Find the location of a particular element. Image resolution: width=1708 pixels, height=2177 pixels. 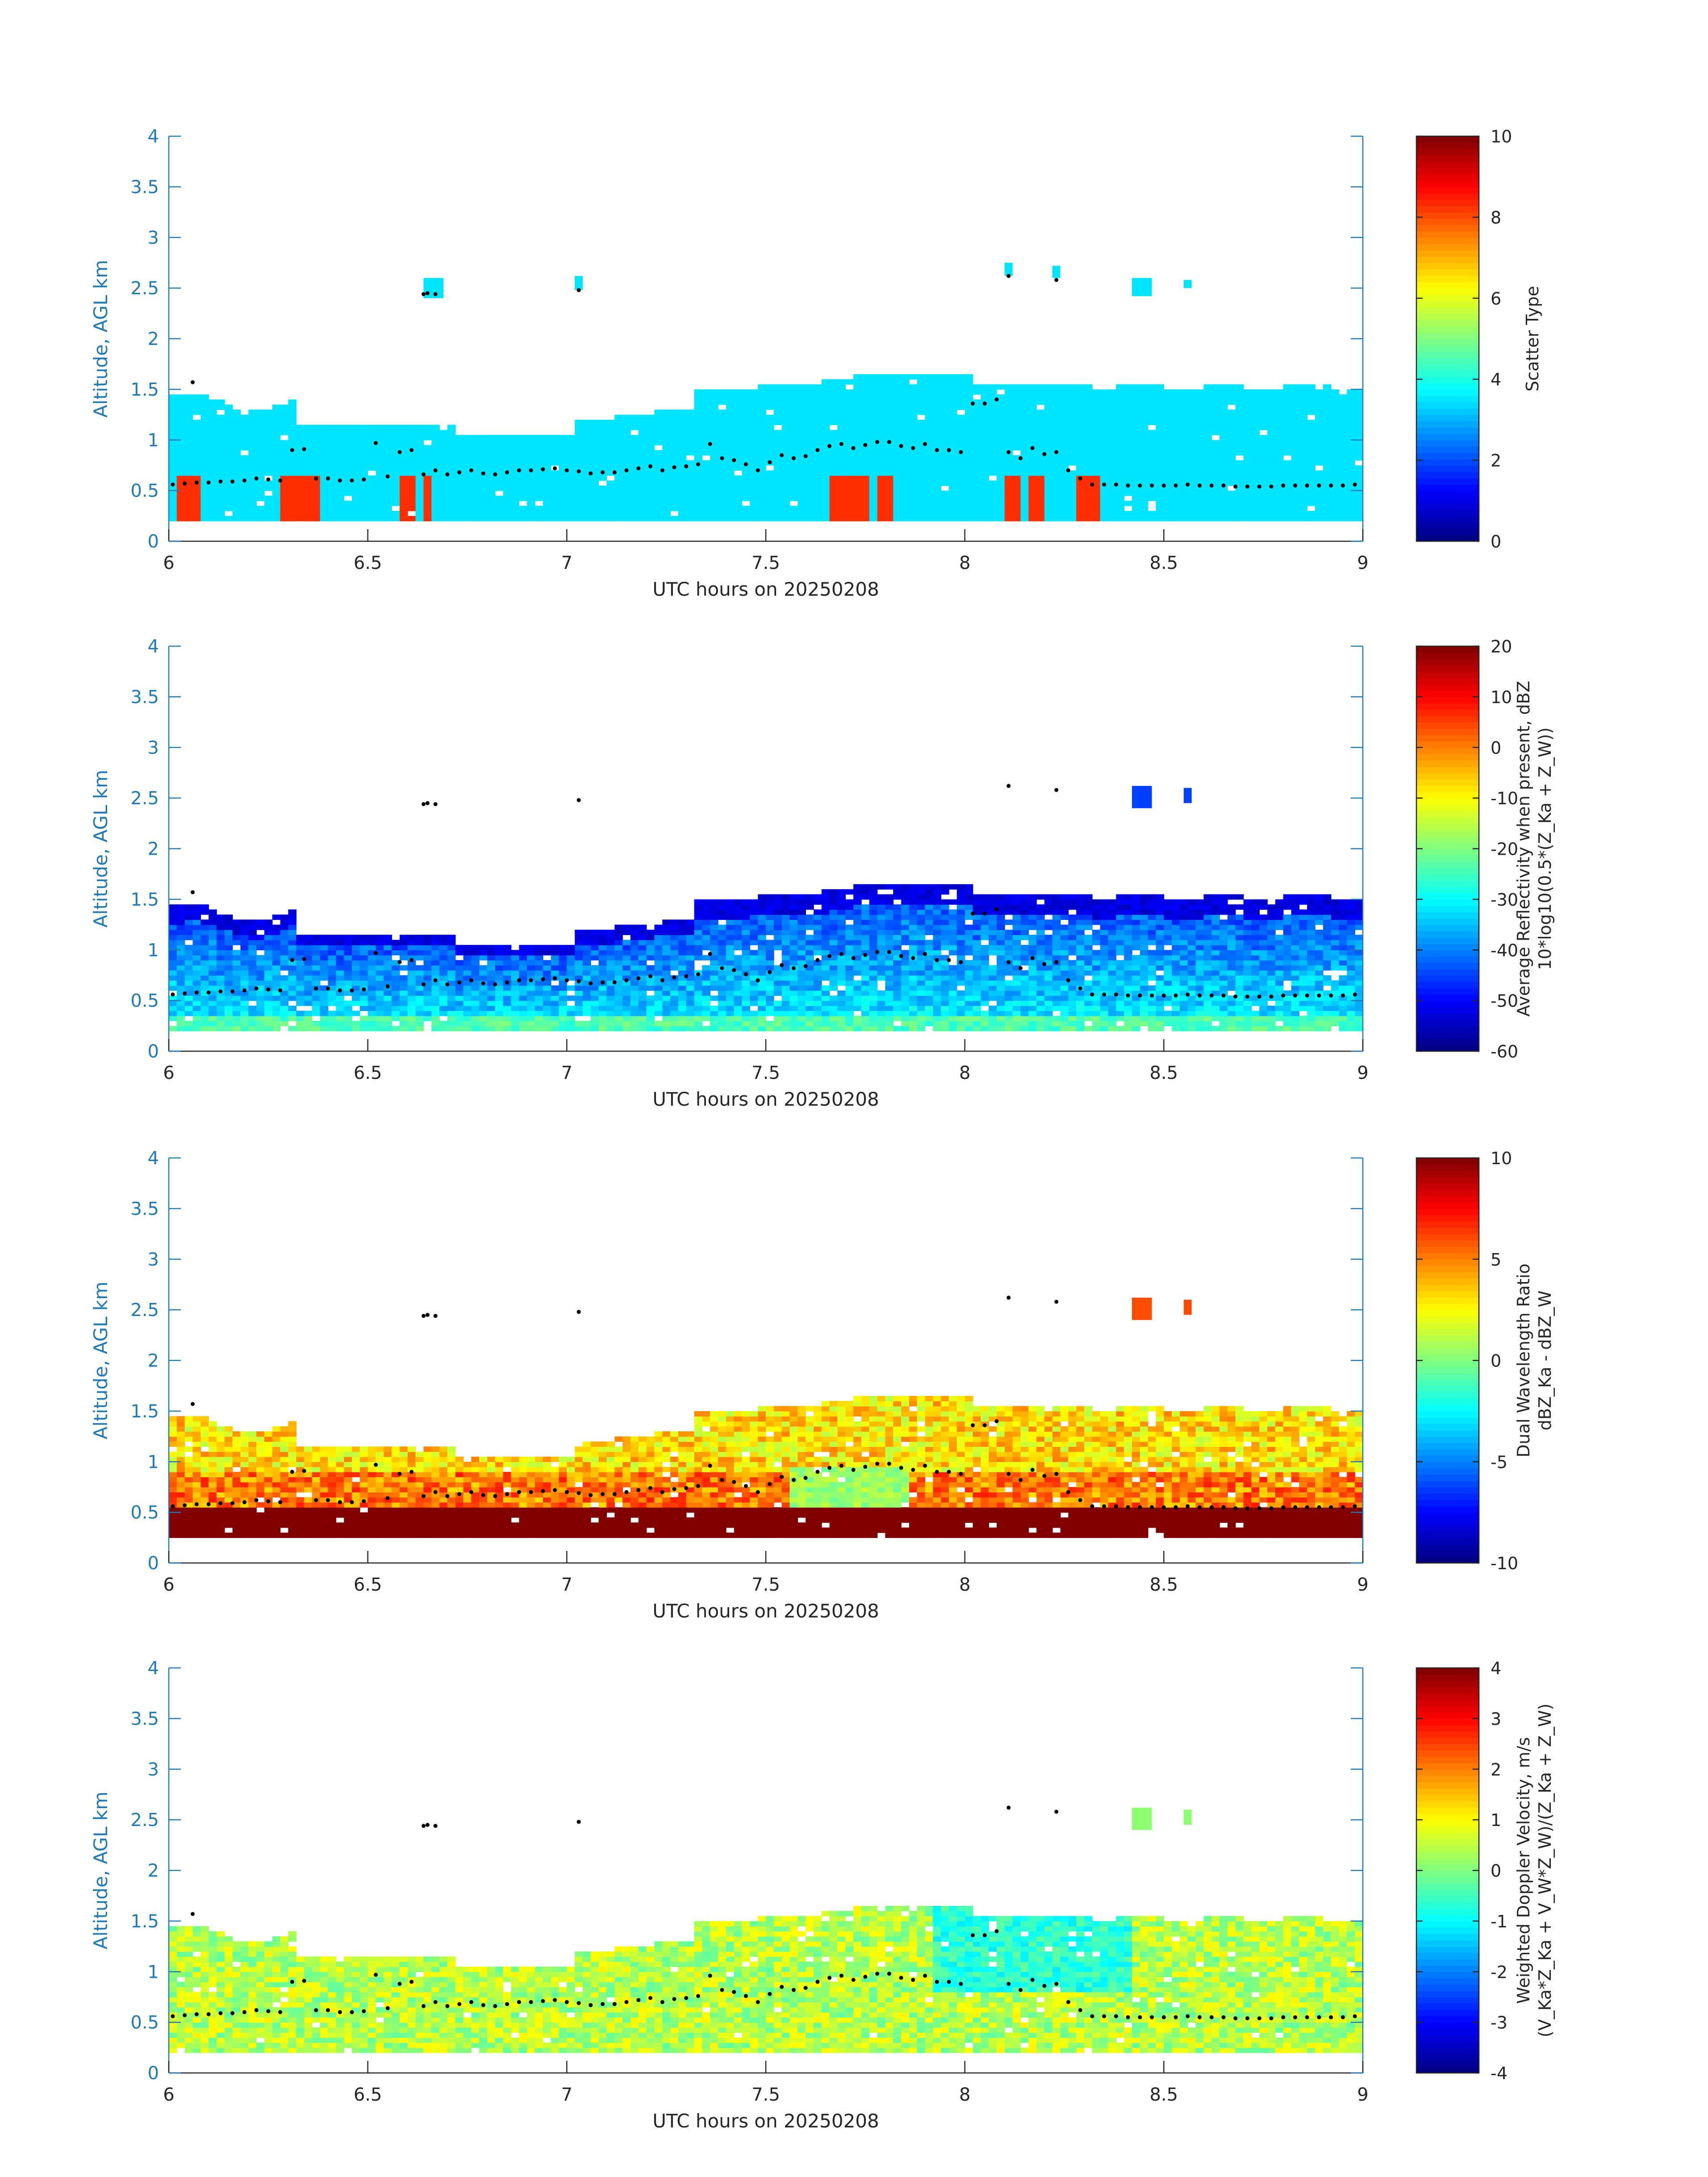

cloud-base-marker is located at coordinates (1021, 458).